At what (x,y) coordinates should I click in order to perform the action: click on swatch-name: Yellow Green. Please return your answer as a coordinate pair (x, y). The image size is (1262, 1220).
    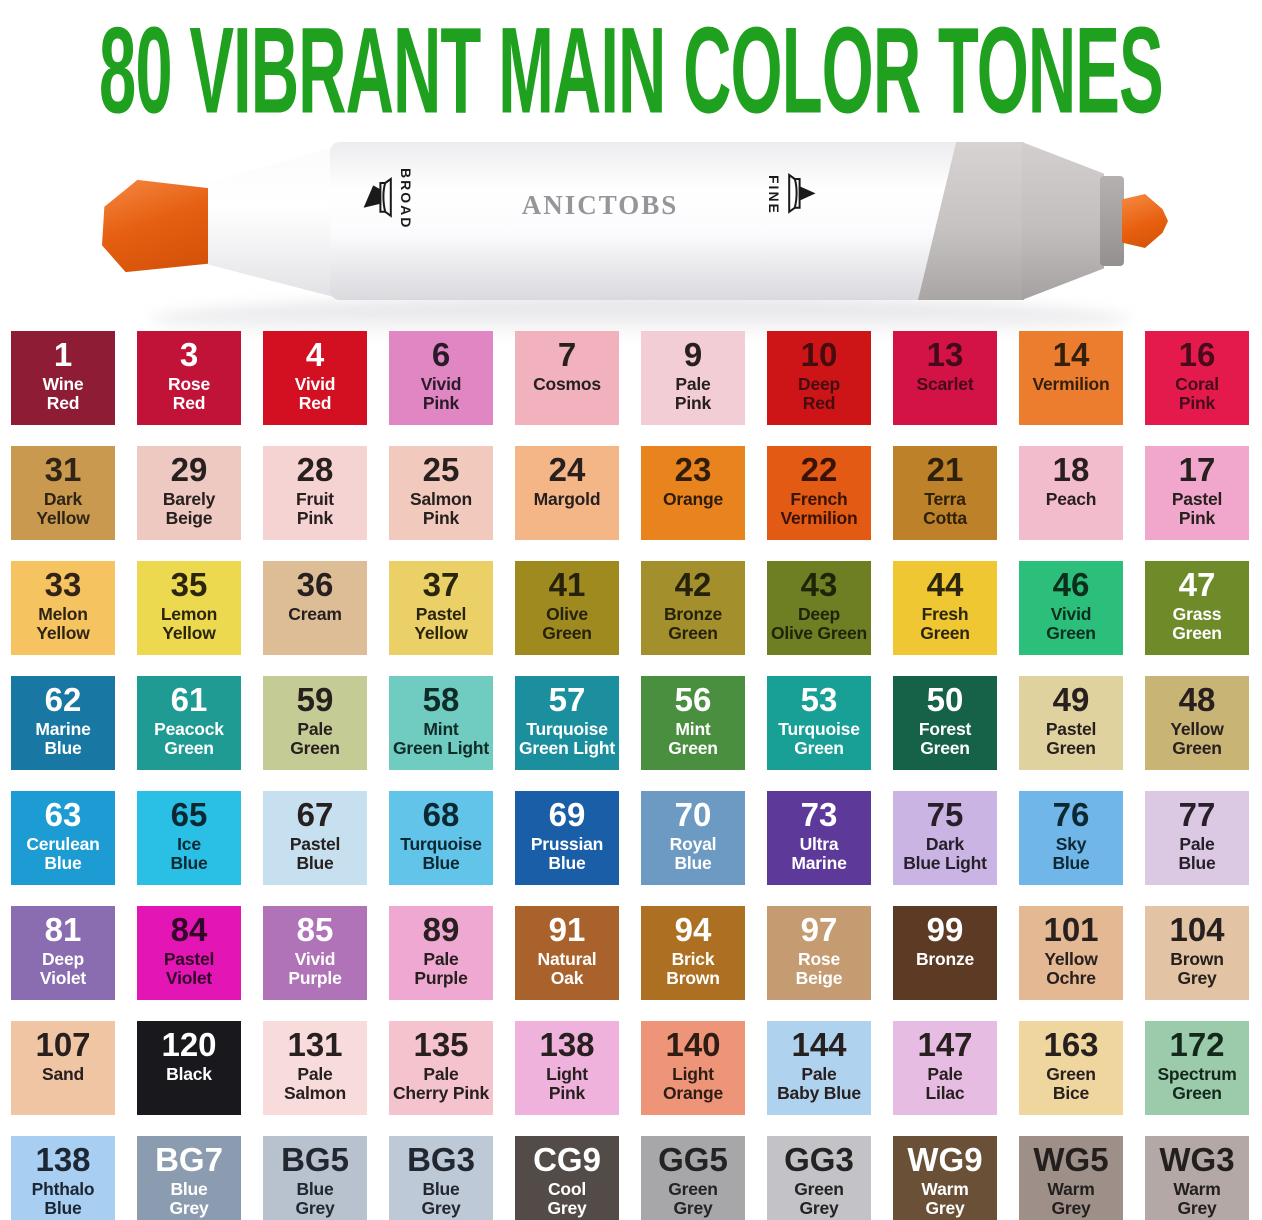
    Looking at the image, I should click on (1197, 738).